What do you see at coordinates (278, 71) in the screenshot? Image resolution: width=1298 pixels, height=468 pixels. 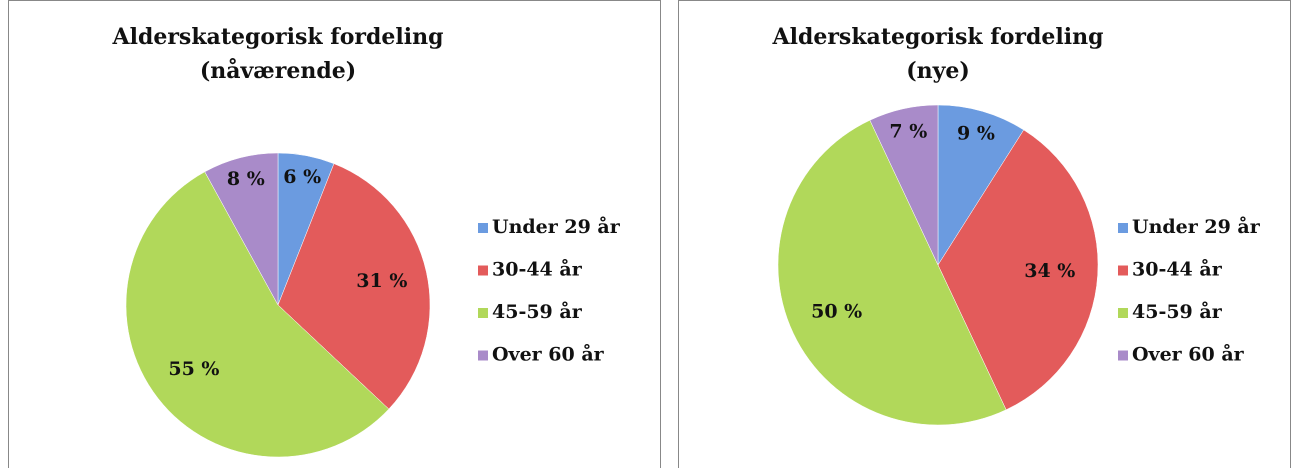 I see `chart-title: (nåværende)` at bounding box center [278, 71].